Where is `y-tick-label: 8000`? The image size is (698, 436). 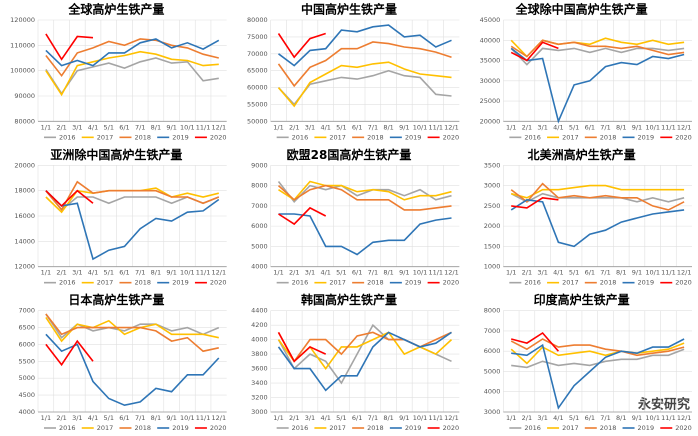
y-tick-label: 8000 is located at coordinates (259, 186).